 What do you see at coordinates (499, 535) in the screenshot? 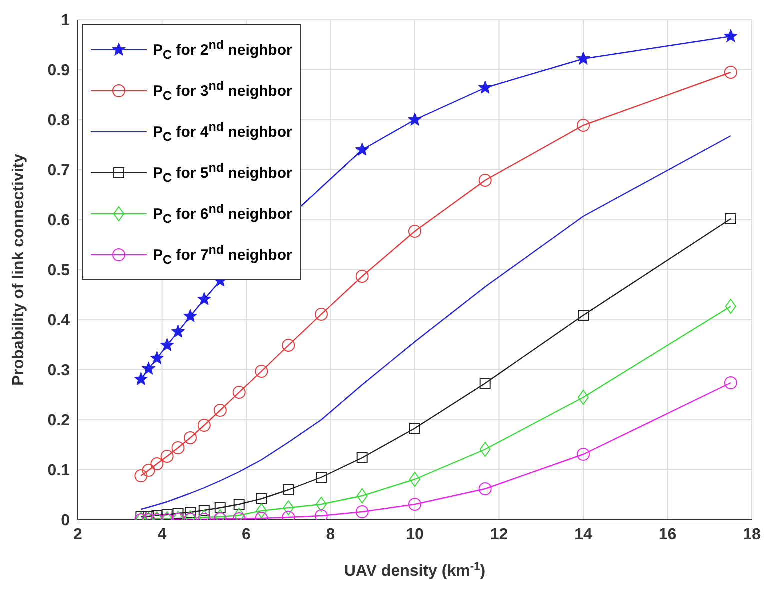
I see `x-tick-label: 12` at bounding box center [499, 535].